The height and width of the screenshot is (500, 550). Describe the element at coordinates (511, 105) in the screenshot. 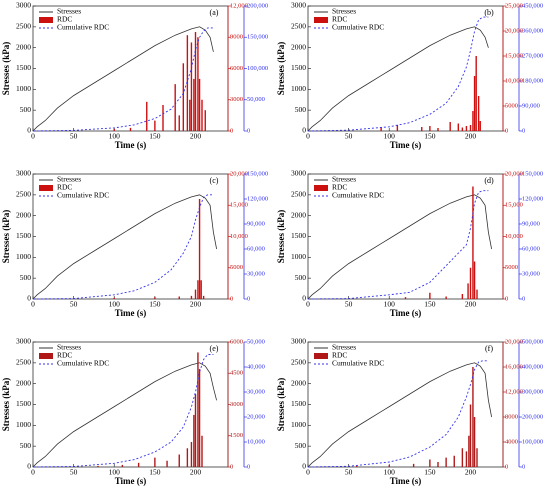

I see `y2-tick-label: 5000` at that location.